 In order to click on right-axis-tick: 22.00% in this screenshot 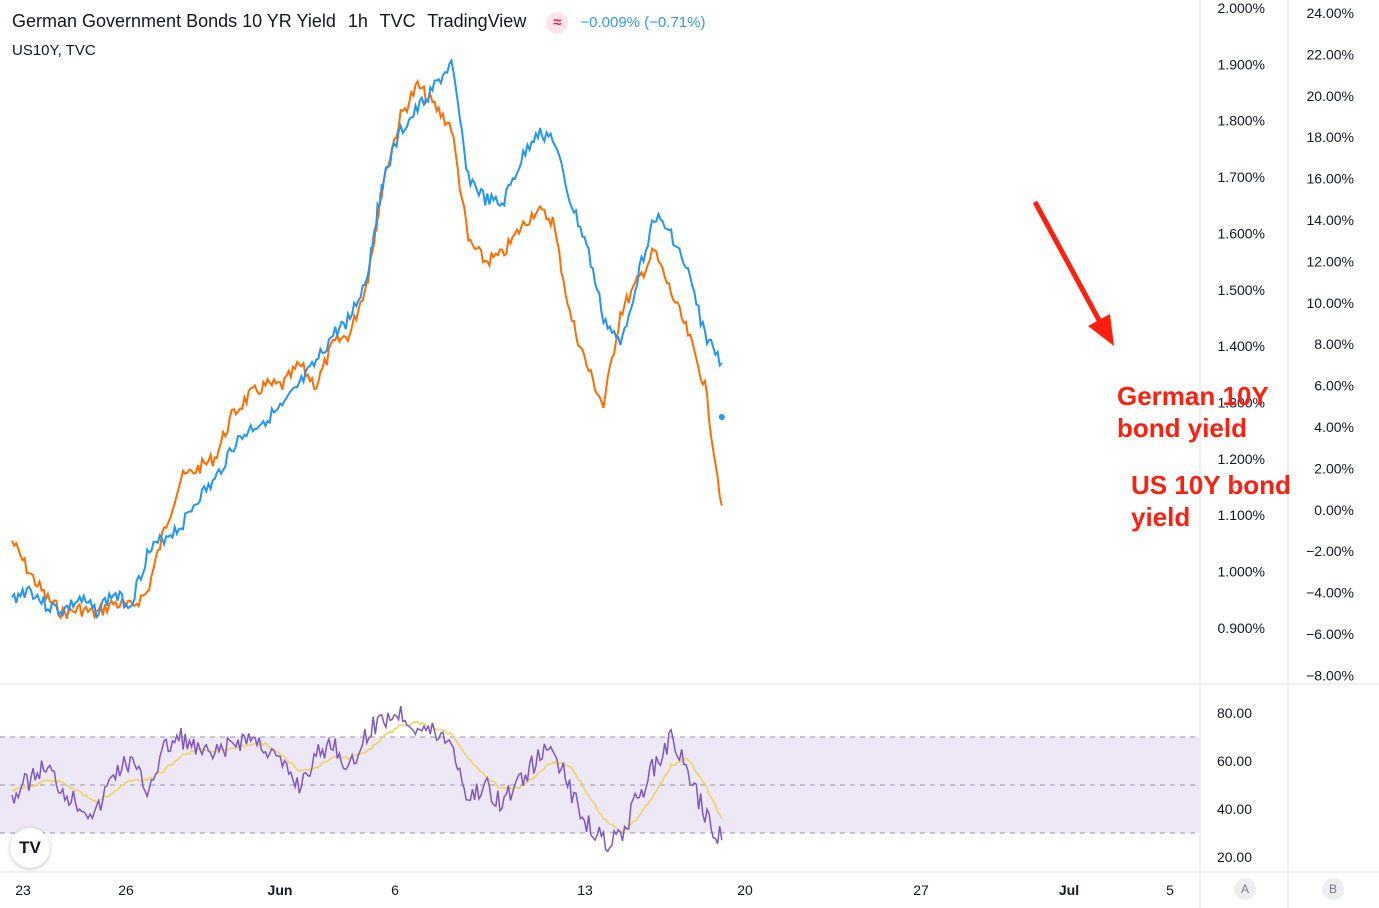, I will do `click(1330, 54)`.